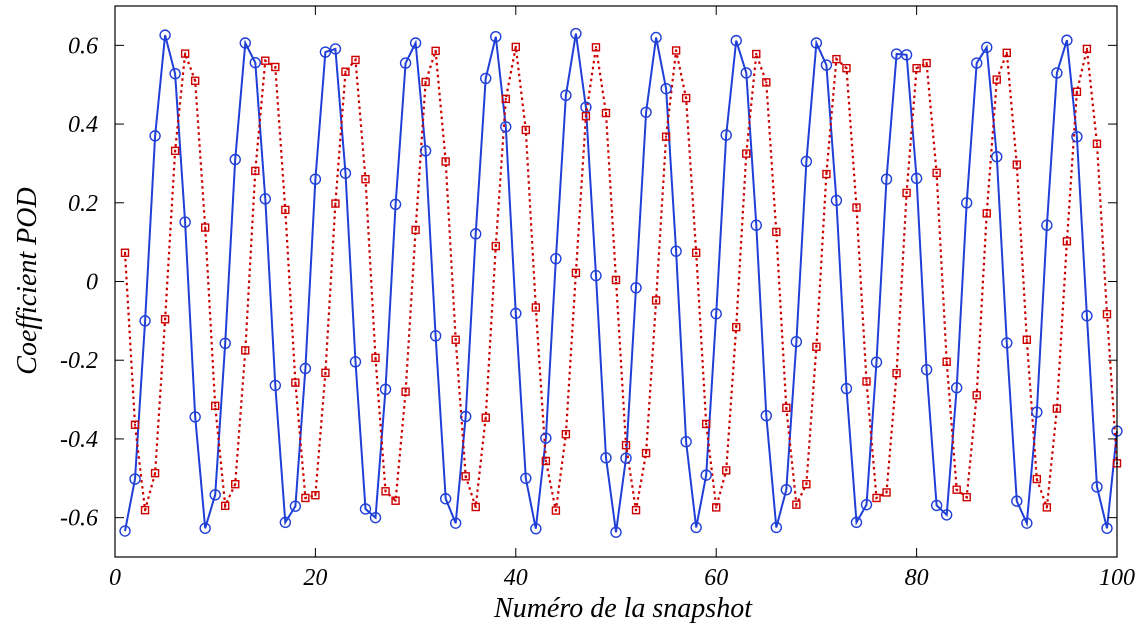  I want to click on x-tick-label: 100, so click(1117, 578).